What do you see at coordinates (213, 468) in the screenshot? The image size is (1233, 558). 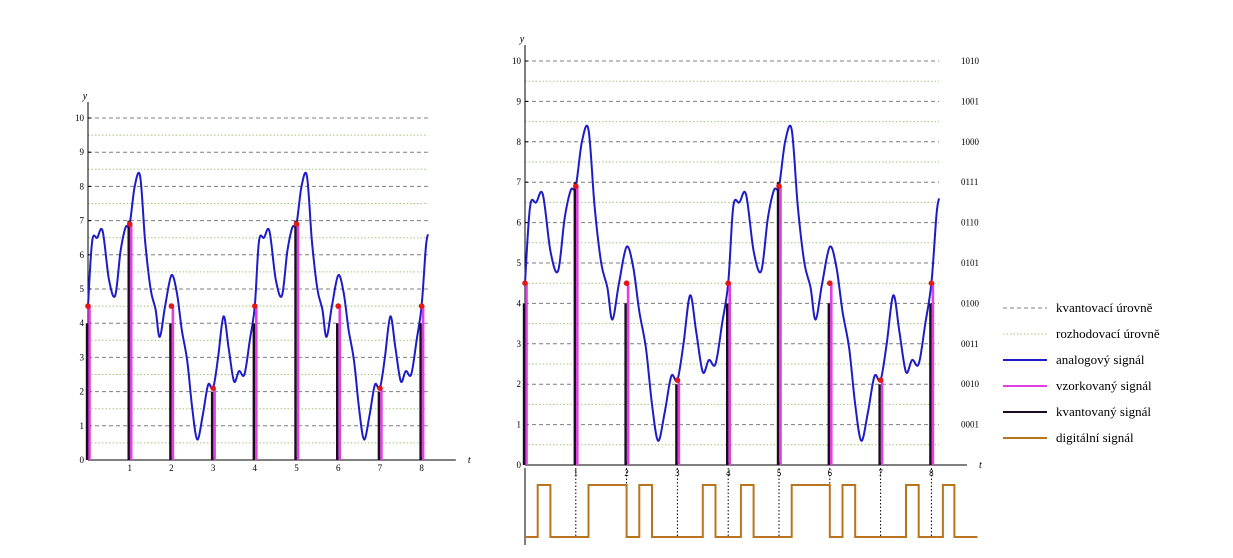 I see `x-tick-label: 3` at bounding box center [213, 468].